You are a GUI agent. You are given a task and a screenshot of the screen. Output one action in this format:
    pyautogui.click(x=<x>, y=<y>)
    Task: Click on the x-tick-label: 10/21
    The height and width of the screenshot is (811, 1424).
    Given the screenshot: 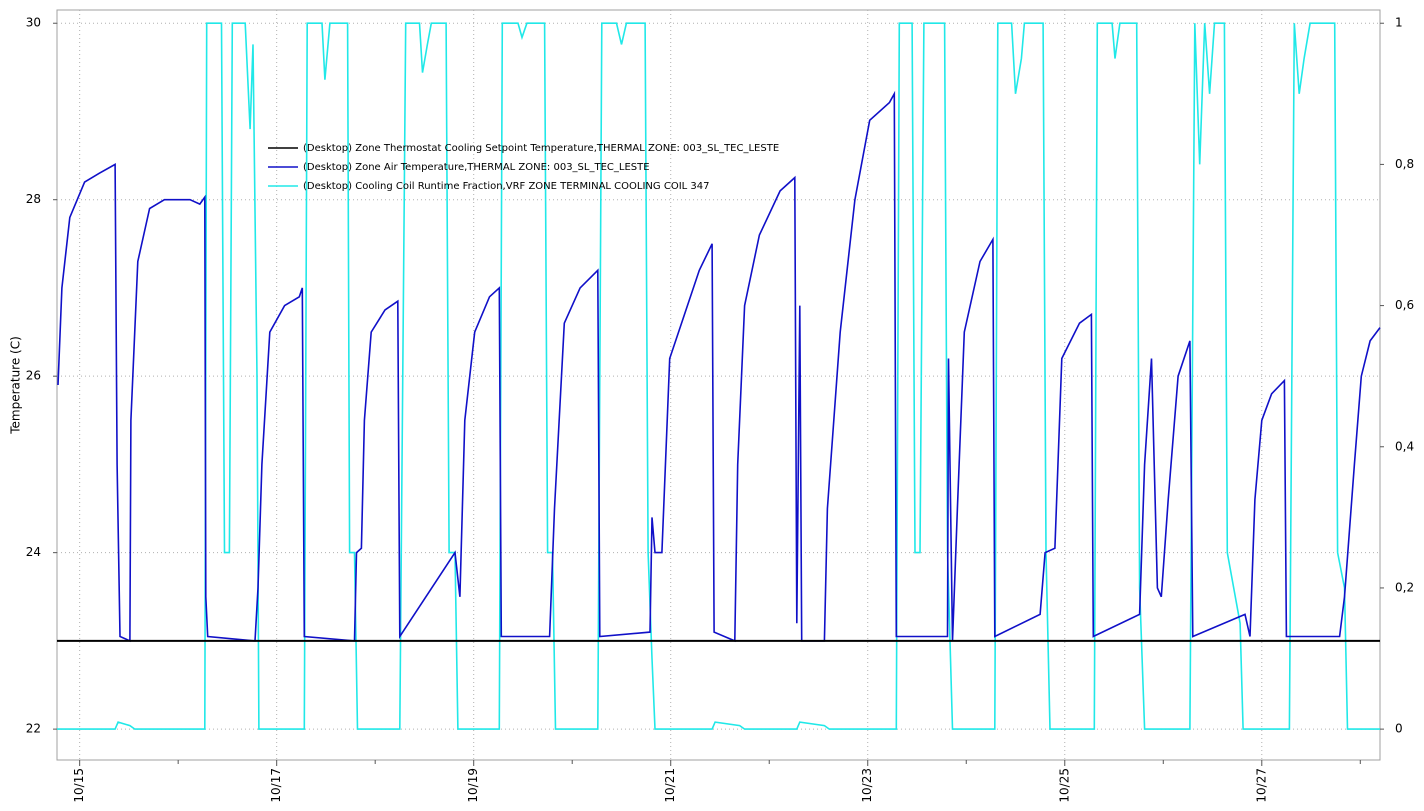 What is the action you would take?
    pyautogui.click(x=670, y=785)
    